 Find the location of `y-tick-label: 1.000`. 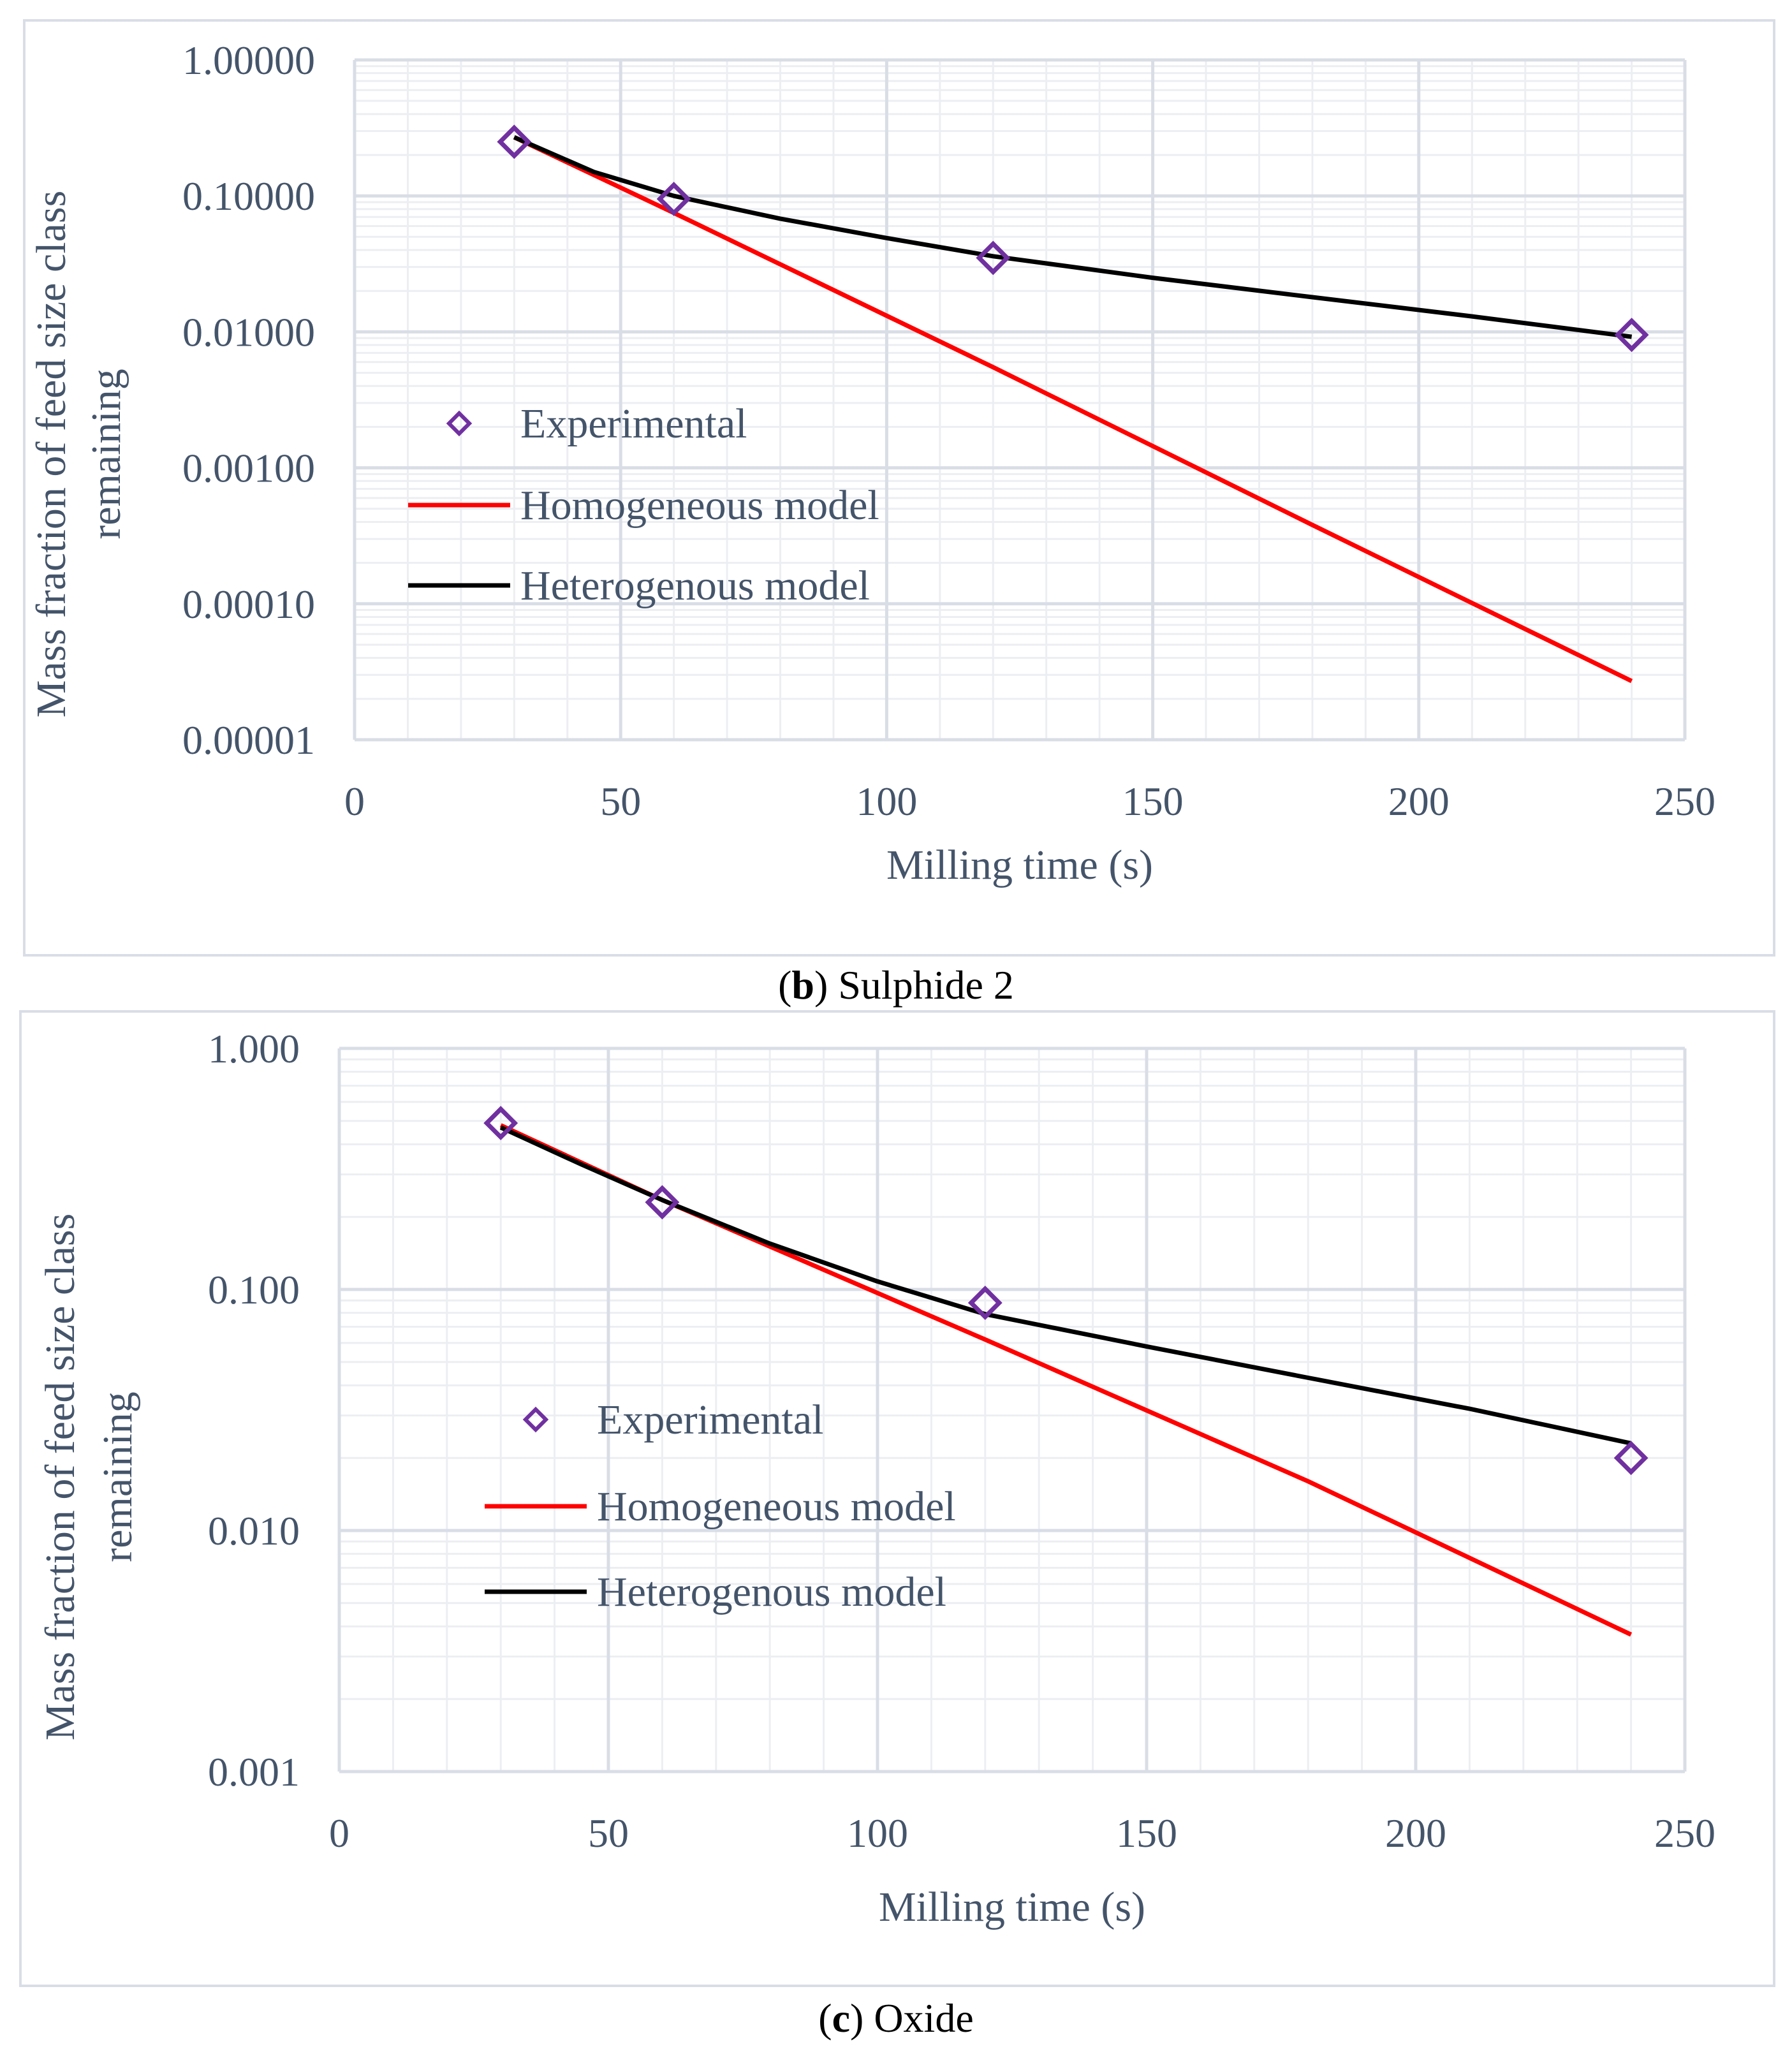

y-tick-label: 1.000 is located at coordinates (254, 1048).